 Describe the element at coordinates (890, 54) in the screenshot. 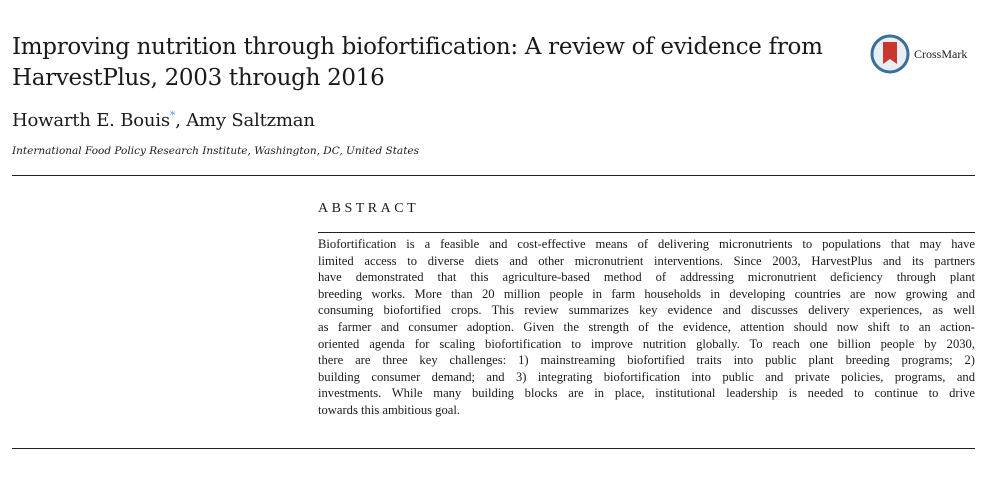

I see `crossmark-icon` at that location.